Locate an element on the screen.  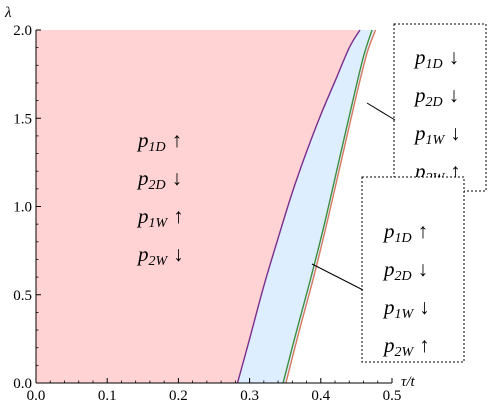
y-tick-label: 1.0 is located at coordinates (22, 208).